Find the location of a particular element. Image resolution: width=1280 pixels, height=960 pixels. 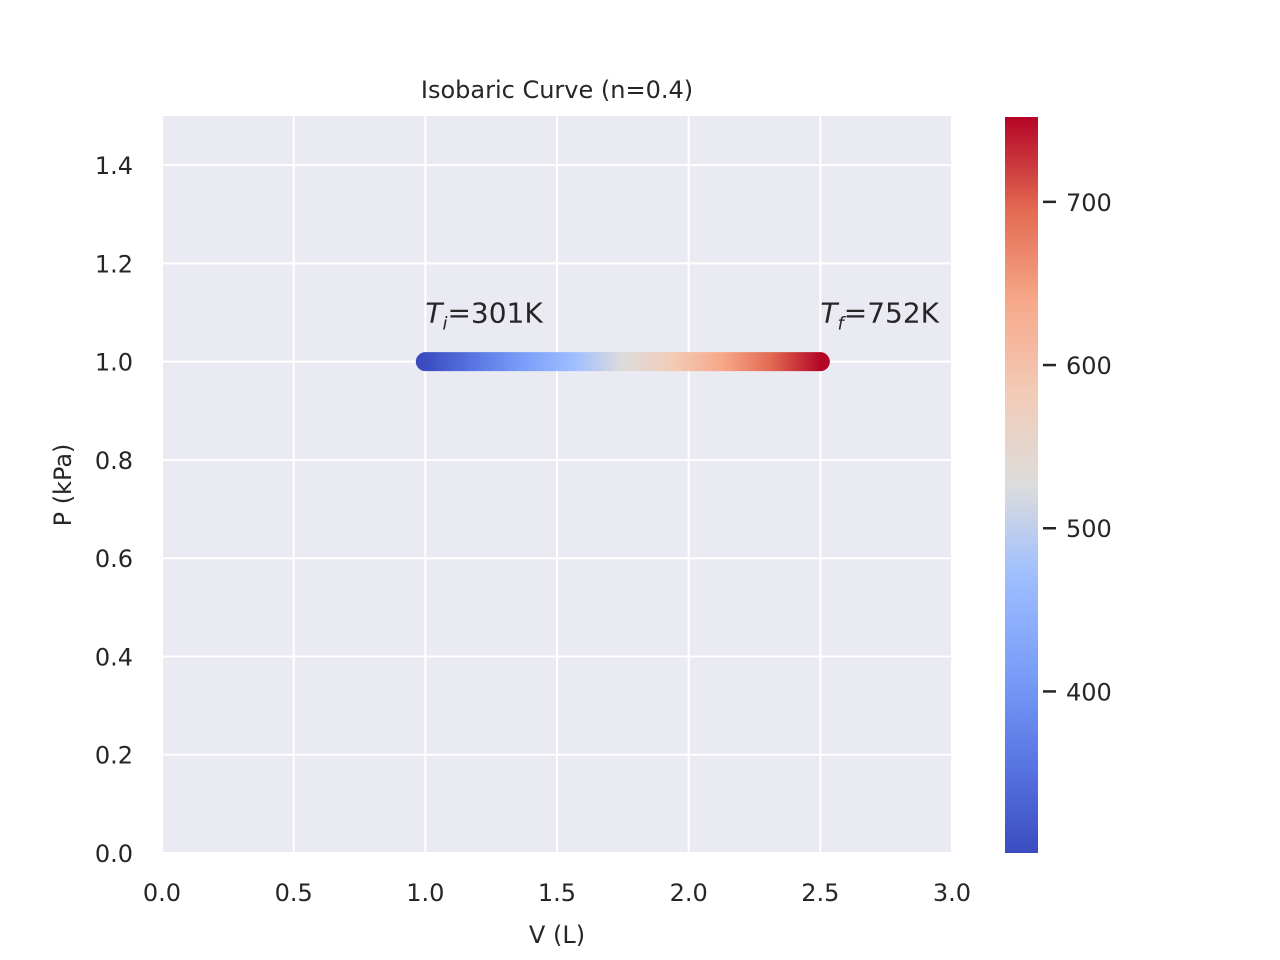

y-tick-label: 0.4 is located at coordinates (114, 657).